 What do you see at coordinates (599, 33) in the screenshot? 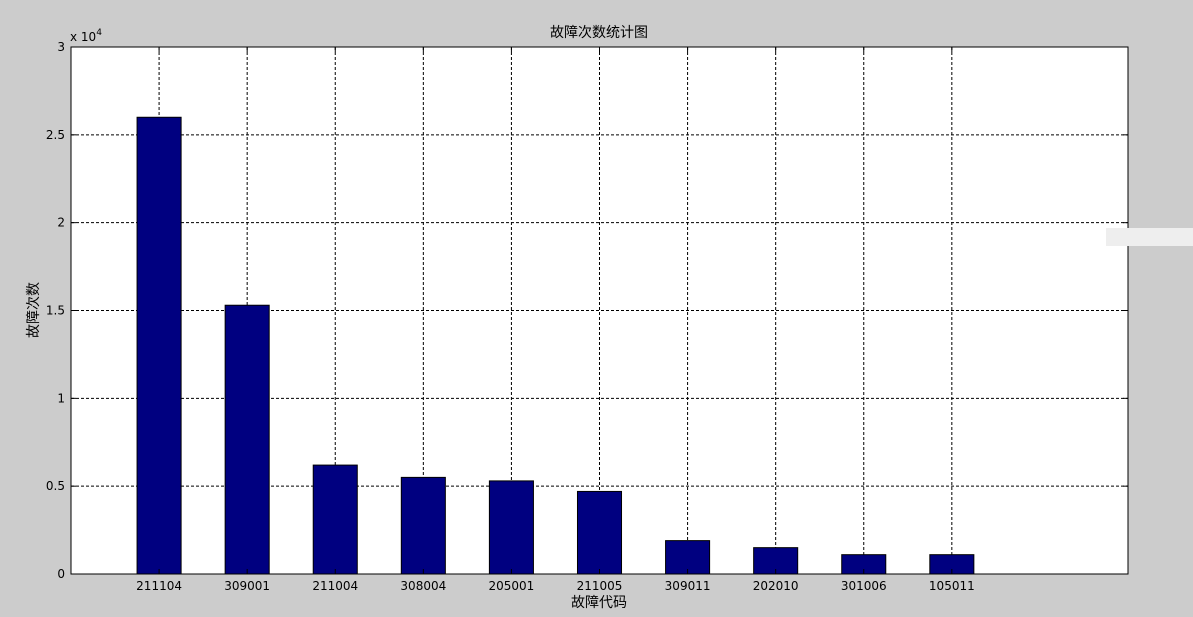
I see `chart-title: 故障次数统计图` at bounding box center [599, 33].